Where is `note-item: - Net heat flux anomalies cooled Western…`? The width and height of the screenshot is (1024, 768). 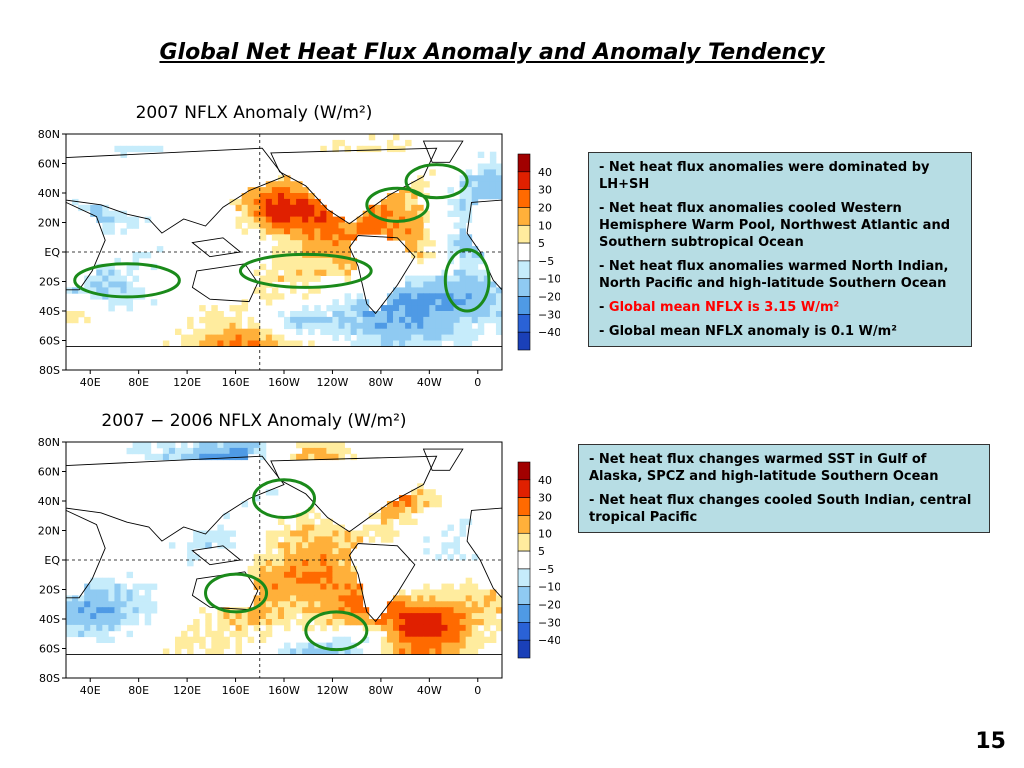 note-item: - Net heat flux anomalies cooled Western… is located at coordinates (780, 225).